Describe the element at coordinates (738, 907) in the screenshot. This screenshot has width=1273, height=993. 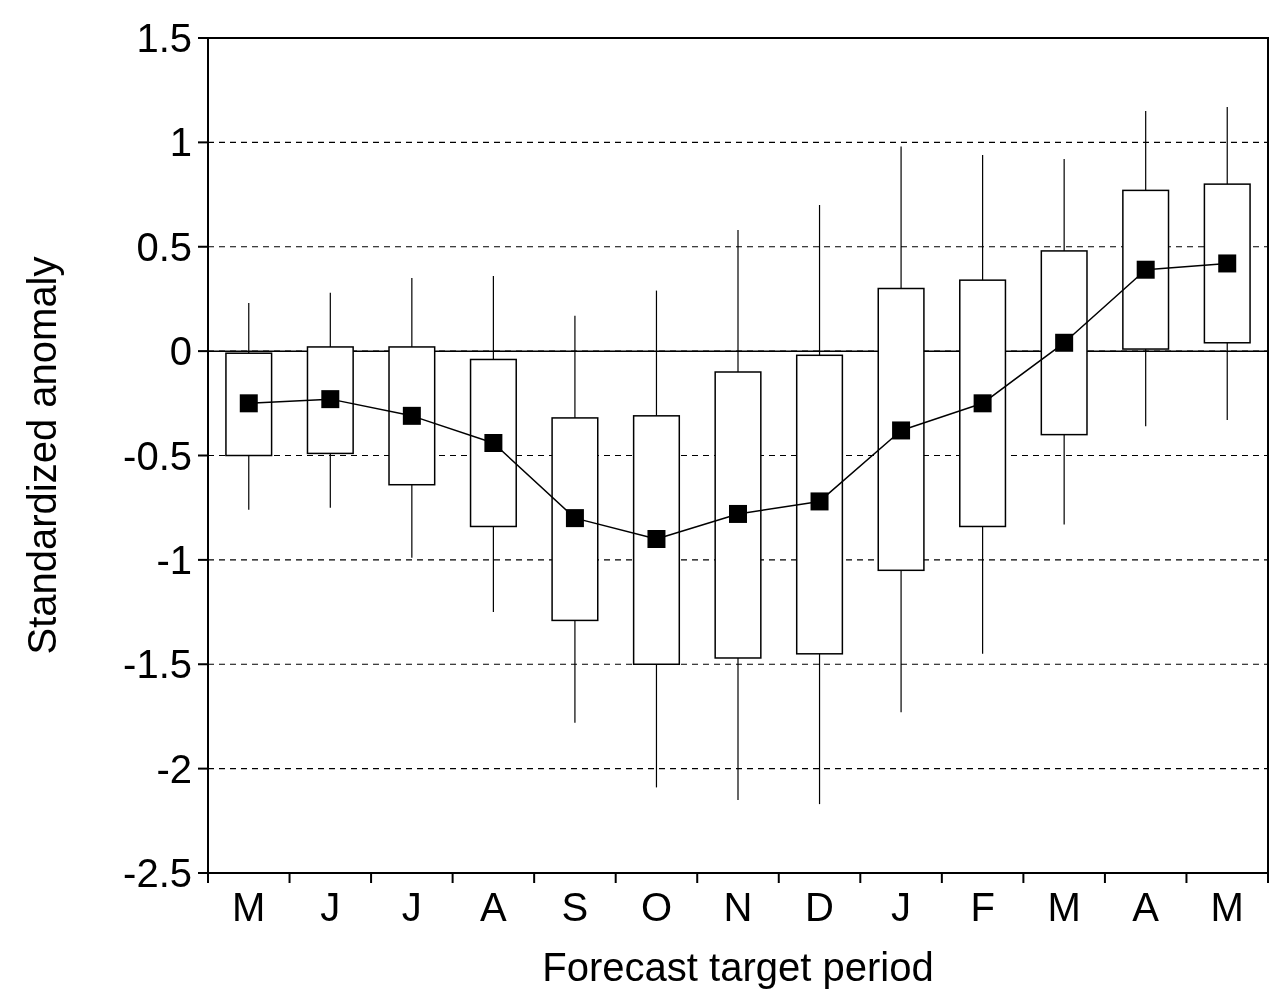
I see `x-tick-label: N` at that location.